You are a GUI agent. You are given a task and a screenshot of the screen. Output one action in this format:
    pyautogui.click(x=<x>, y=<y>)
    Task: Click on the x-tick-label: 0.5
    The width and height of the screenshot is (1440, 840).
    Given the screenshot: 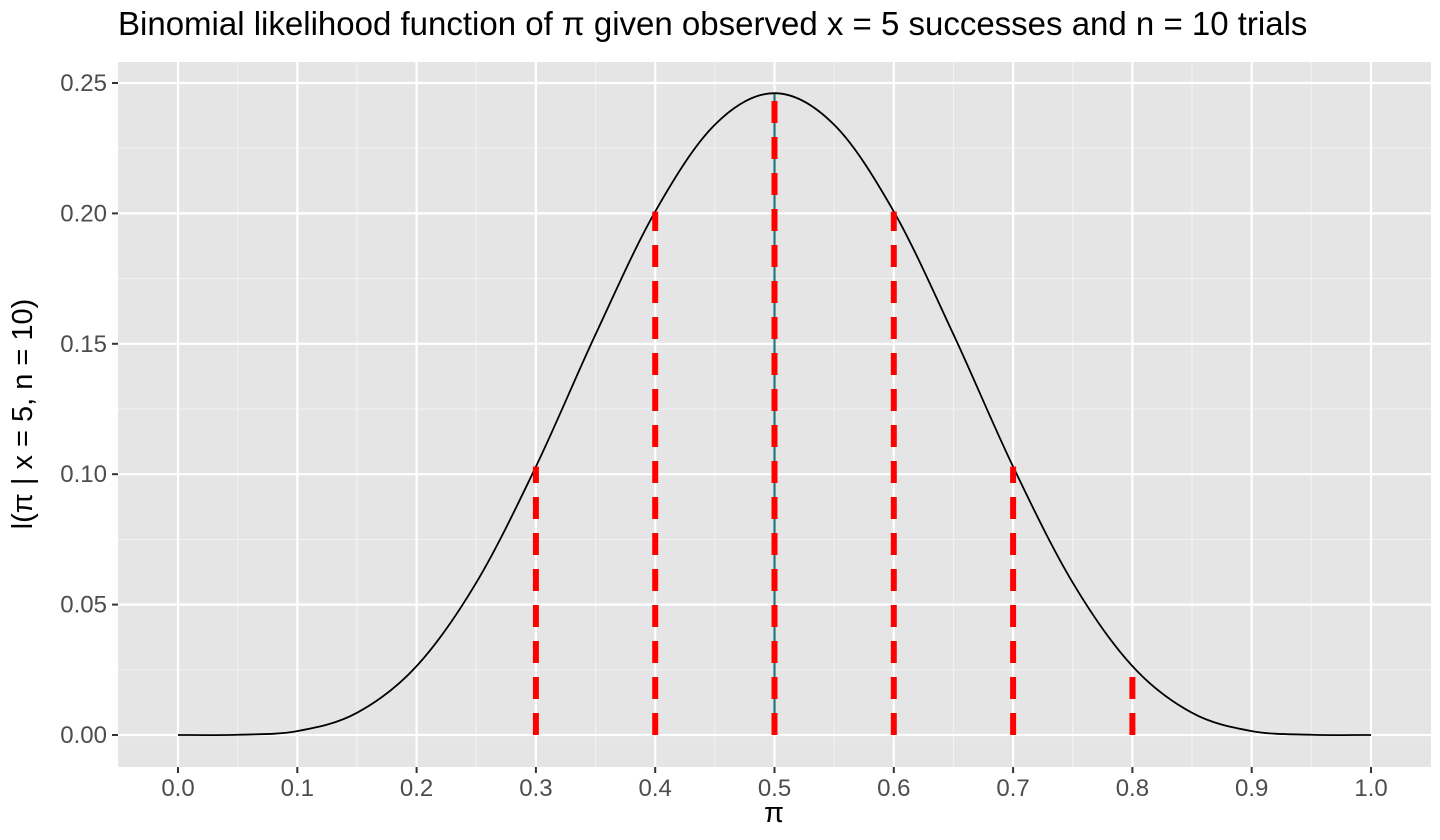 What is the action you would take?
    pyautogui.click(x=774, y=788)
    